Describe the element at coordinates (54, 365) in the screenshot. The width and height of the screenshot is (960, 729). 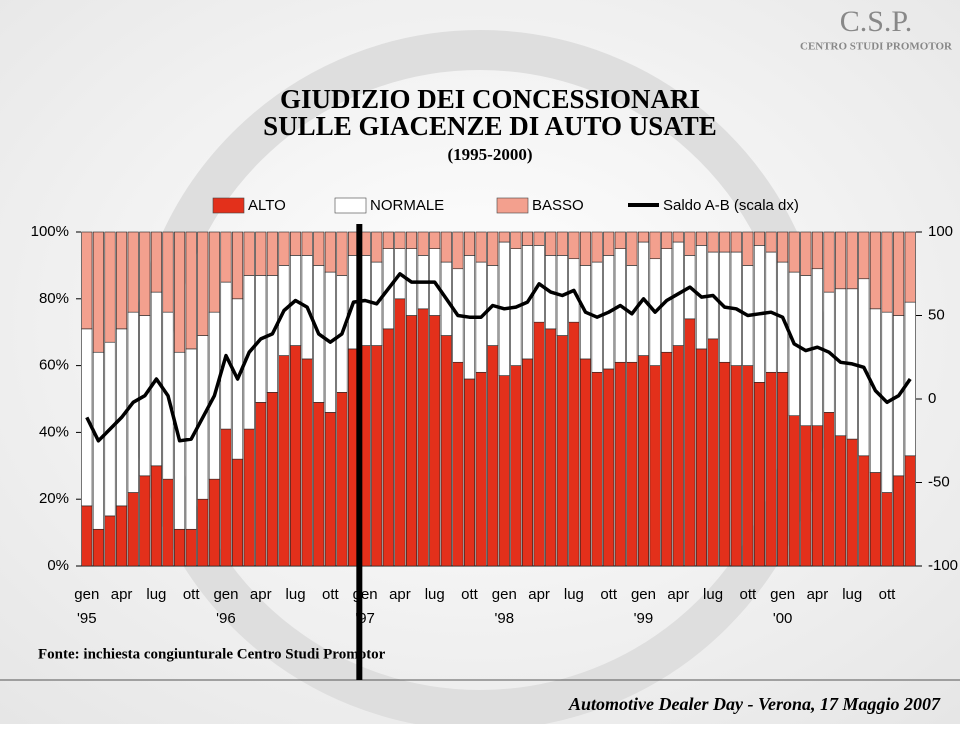
I see `y-tick-label: 60%` at that location.